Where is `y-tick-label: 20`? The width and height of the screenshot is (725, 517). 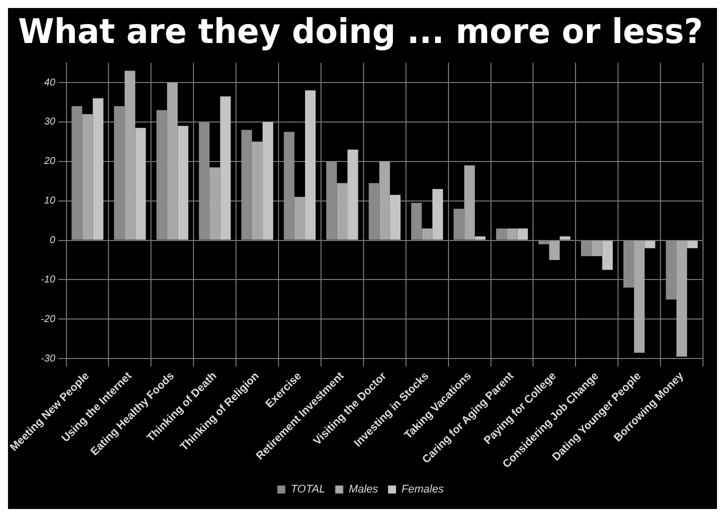
y-tick-label: 20 is located at coordinates (49, 162).